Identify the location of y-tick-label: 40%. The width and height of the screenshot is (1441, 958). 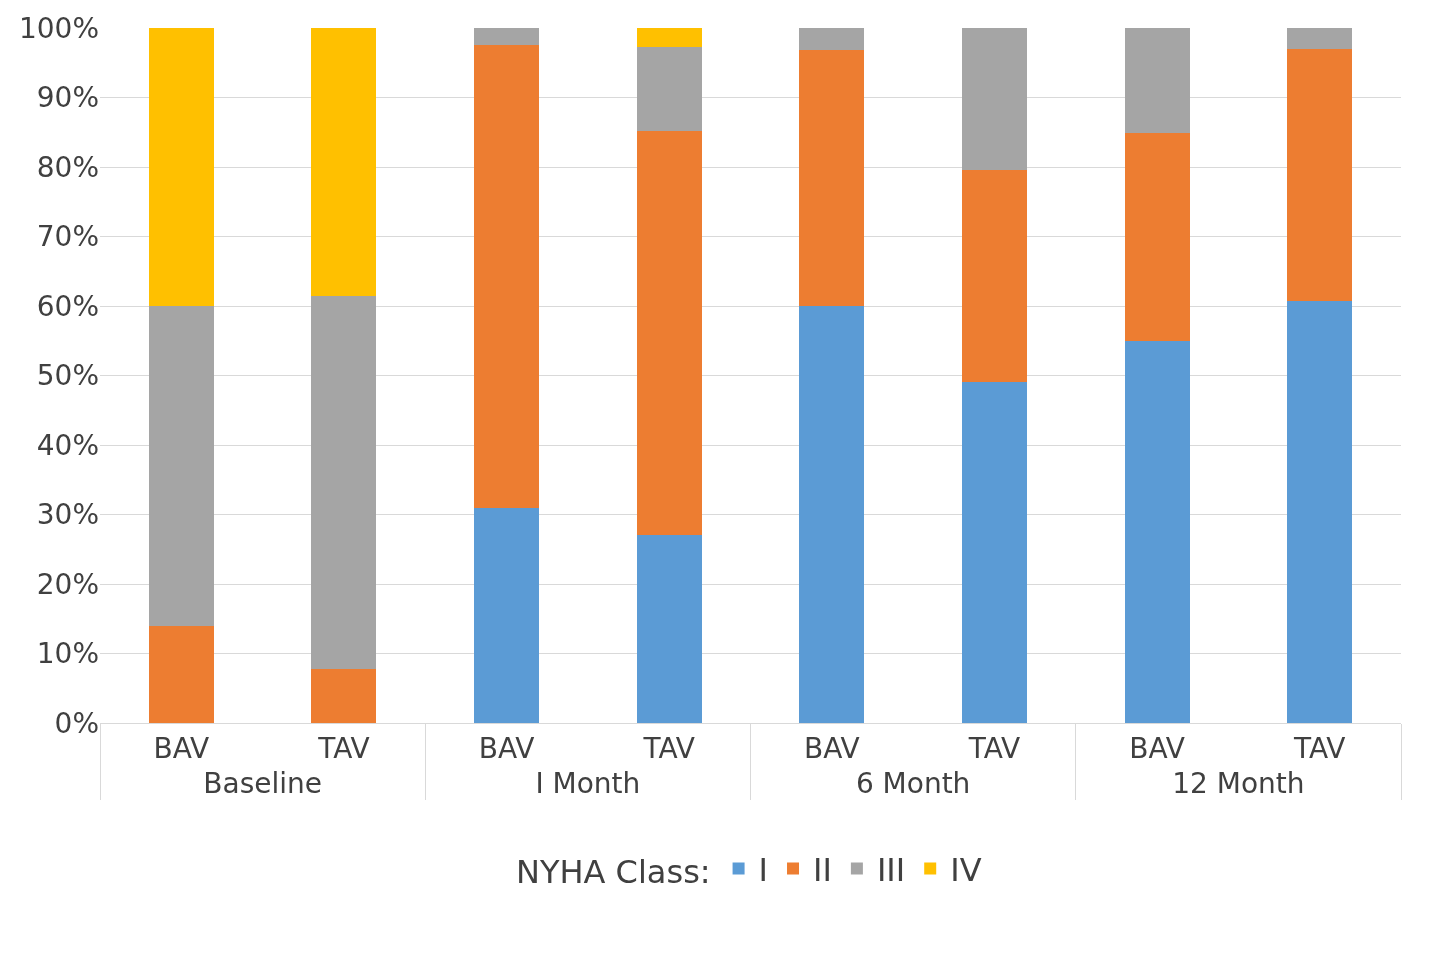
(67, 445).